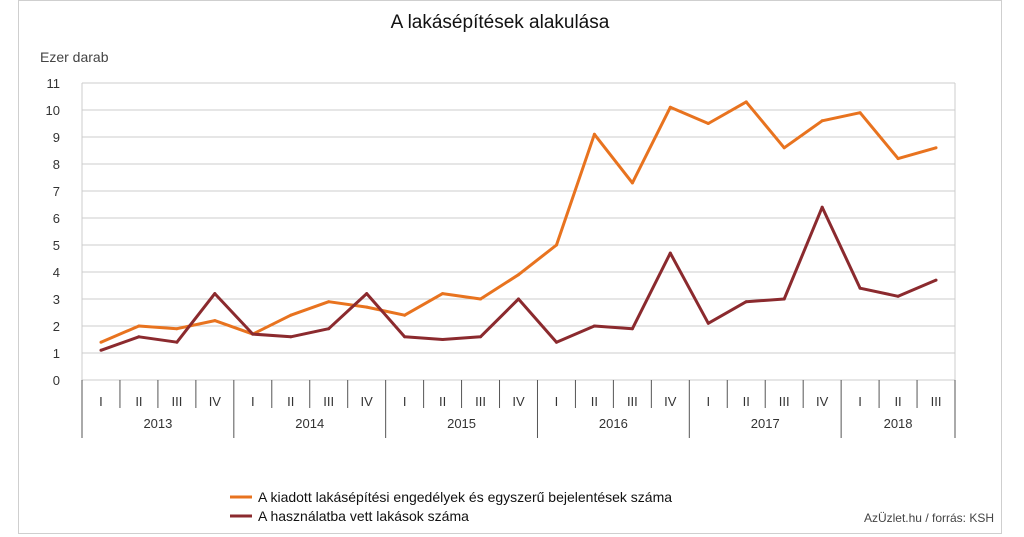 The height and width of the screenshot is (537, 1024). I want to click on y-tick-label: 4, so click(56, 272).